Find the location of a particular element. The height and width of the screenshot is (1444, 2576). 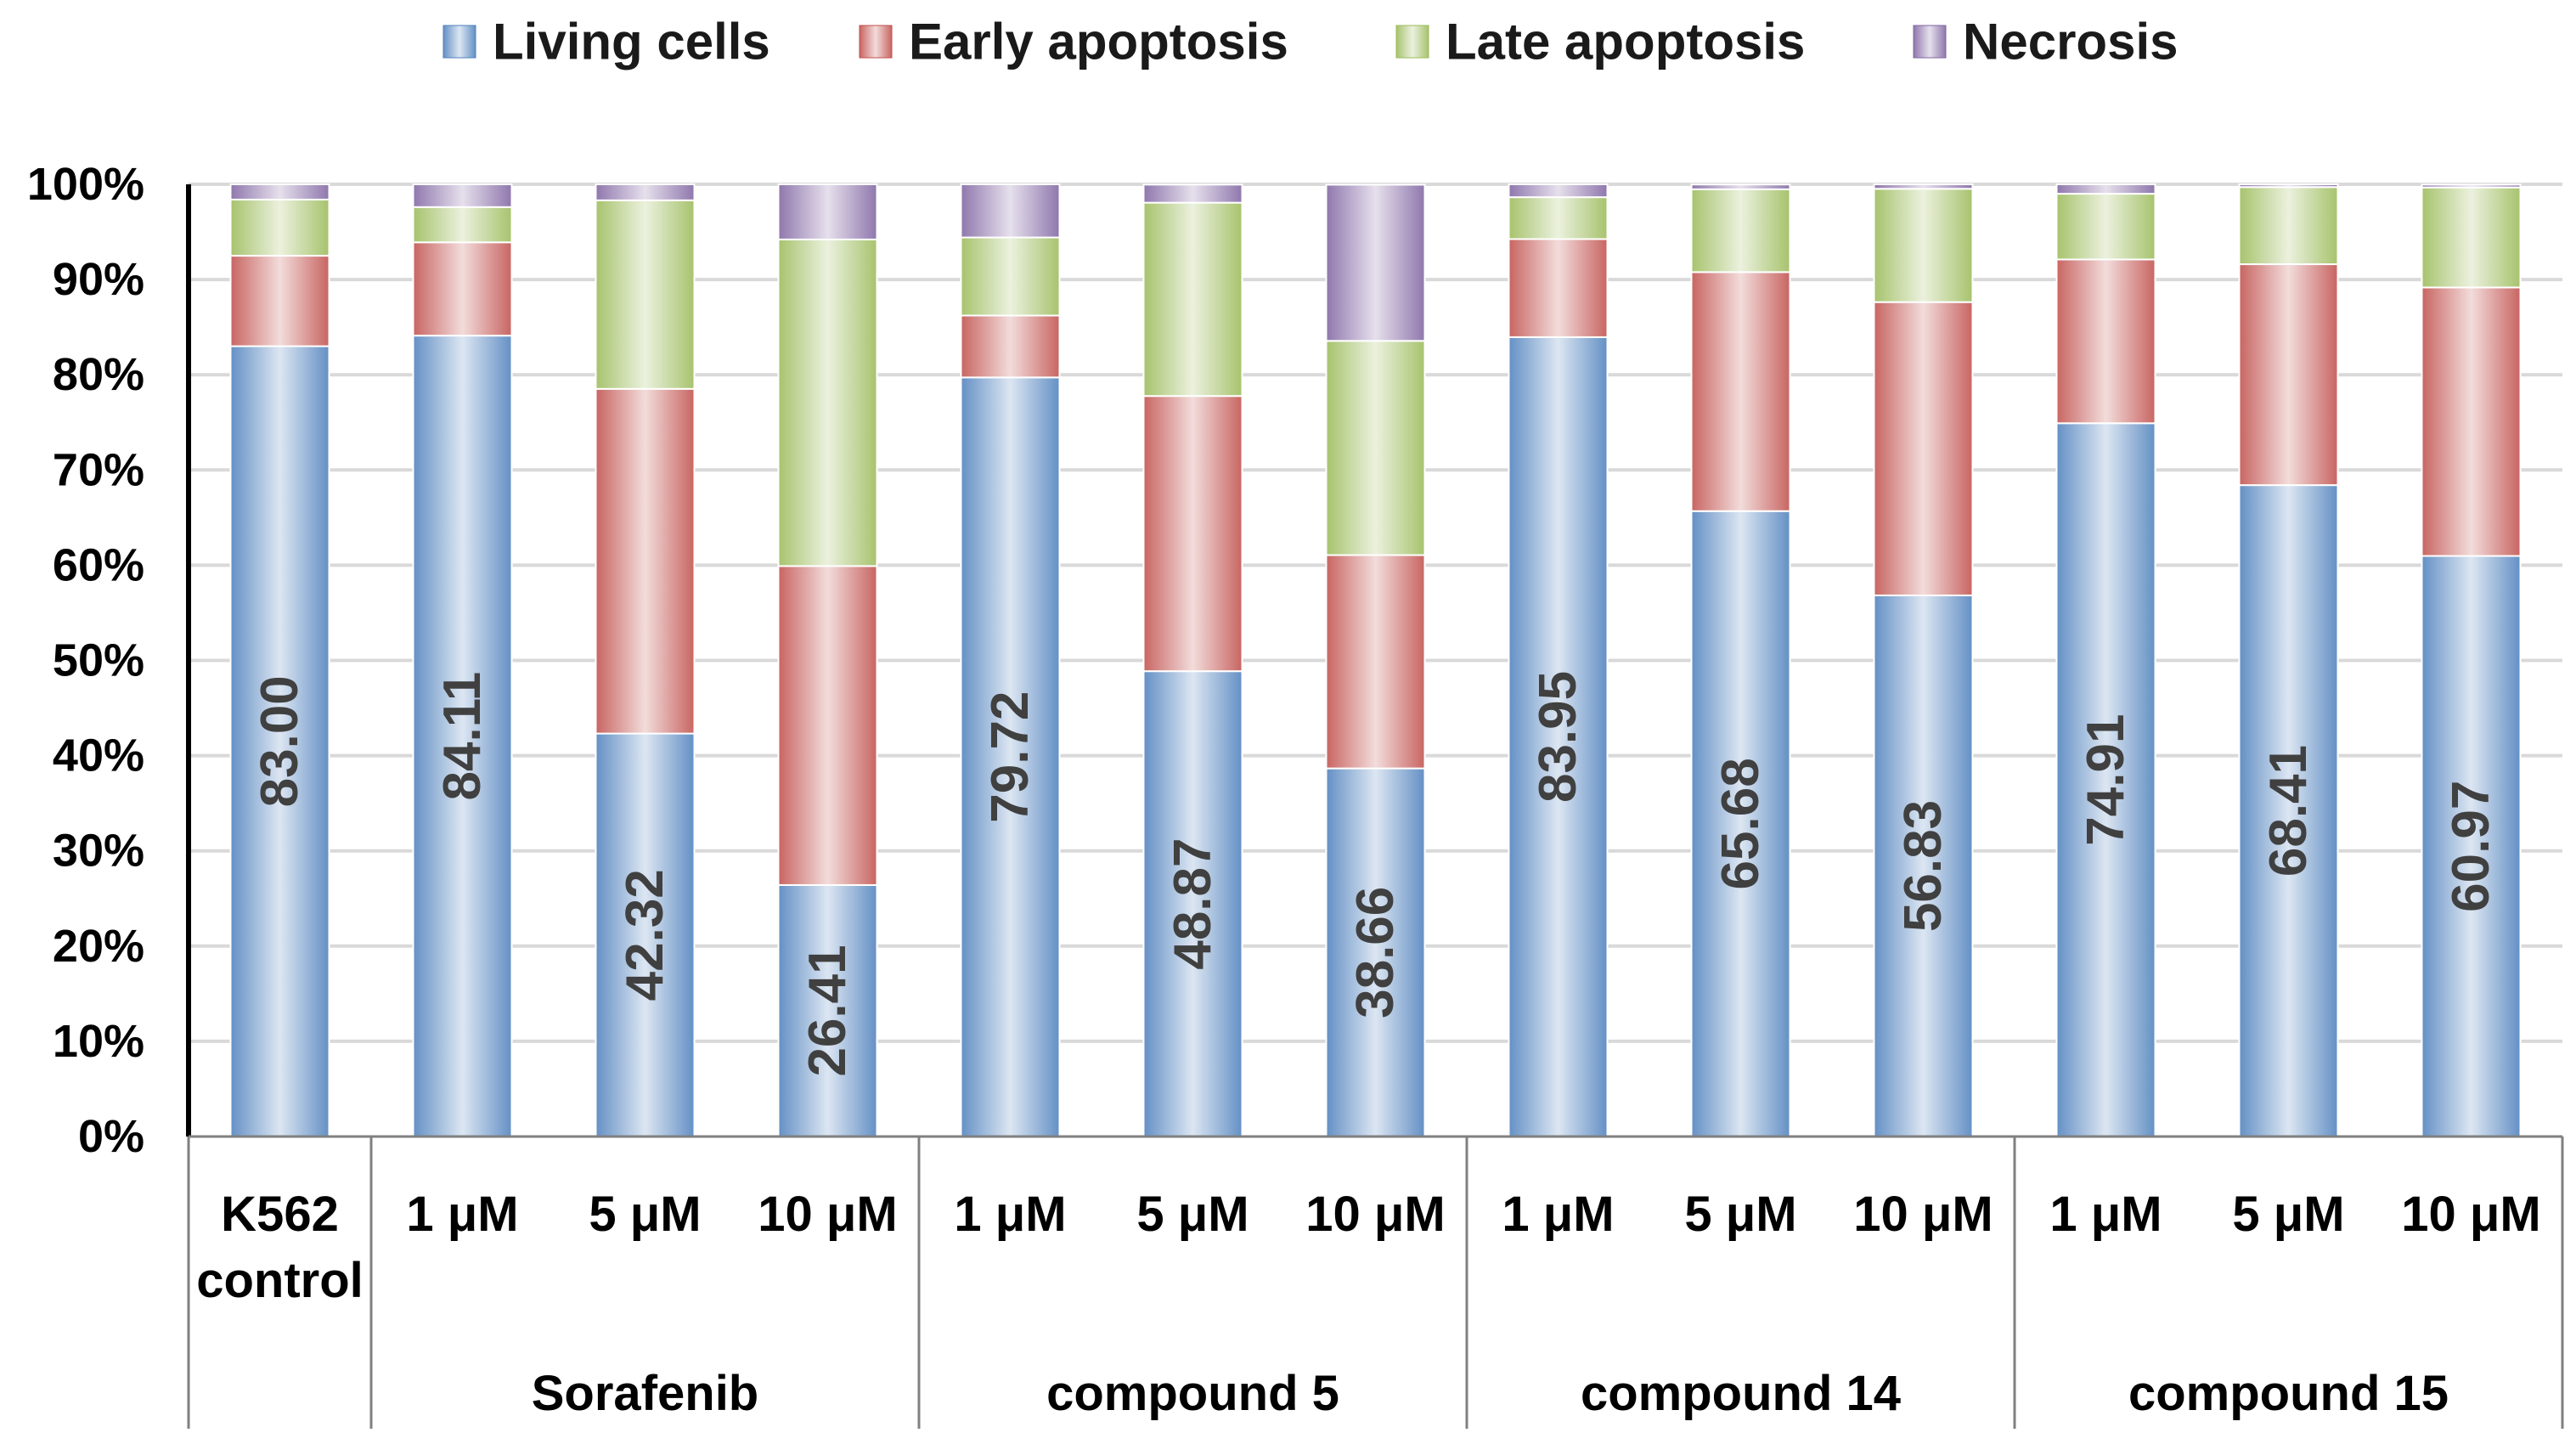

data-label: 48.87 is located at coordinates (1193, 904).